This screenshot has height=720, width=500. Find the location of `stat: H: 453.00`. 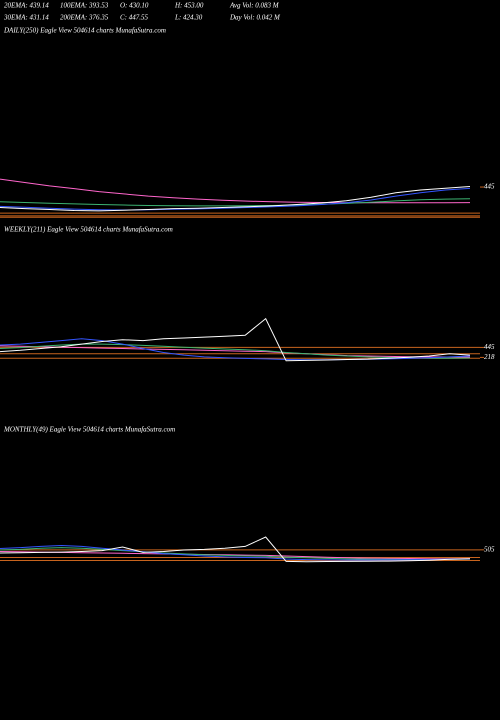

stat: H: 453.00 is located at coordinates (189, 6).